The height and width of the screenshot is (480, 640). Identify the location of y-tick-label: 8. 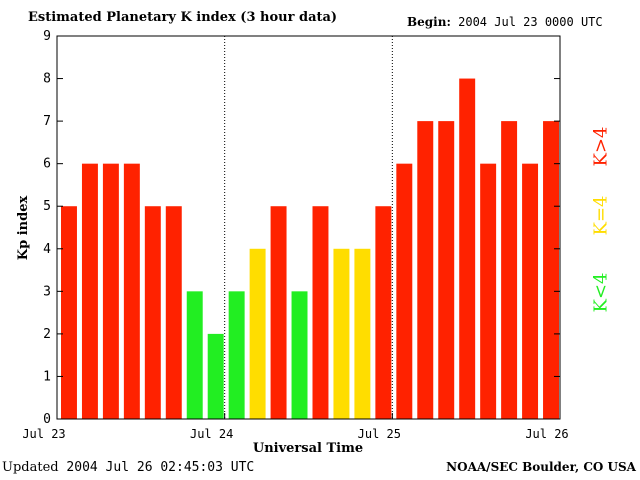
(47, 79).